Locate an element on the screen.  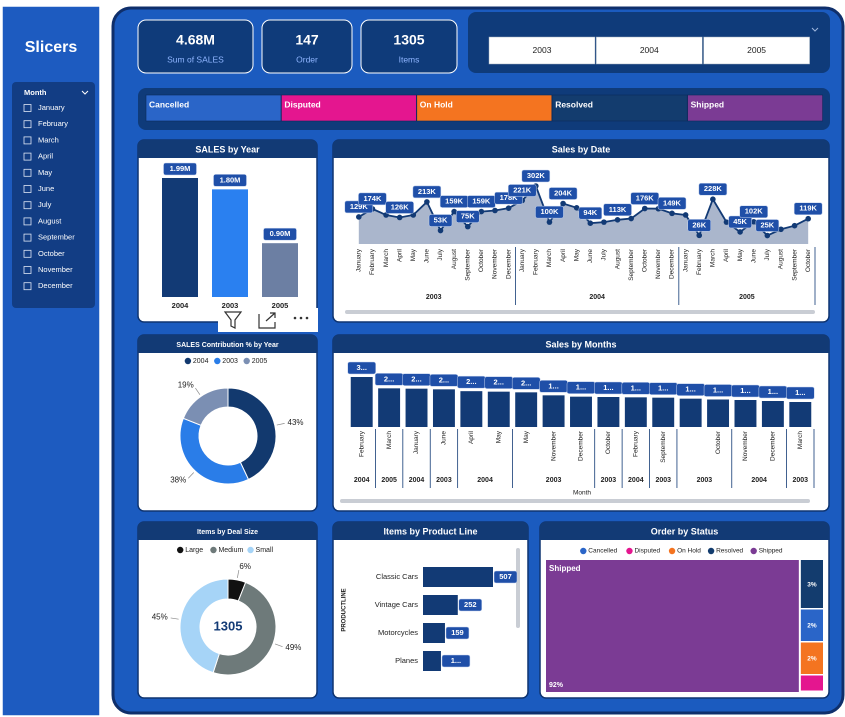
value-label: 302K is located at coordinates (536, 175).